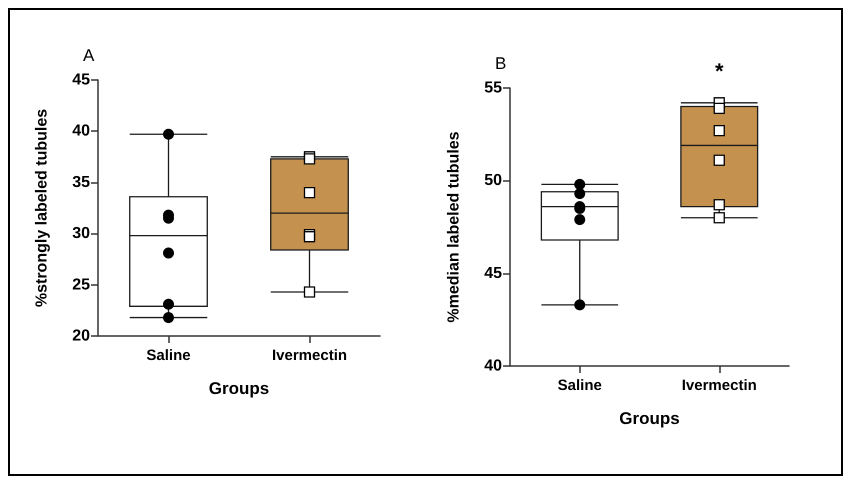  Describe the element at coordinates (81, 233) in the screenshot. I see `y-tick-label: 30` at that location.